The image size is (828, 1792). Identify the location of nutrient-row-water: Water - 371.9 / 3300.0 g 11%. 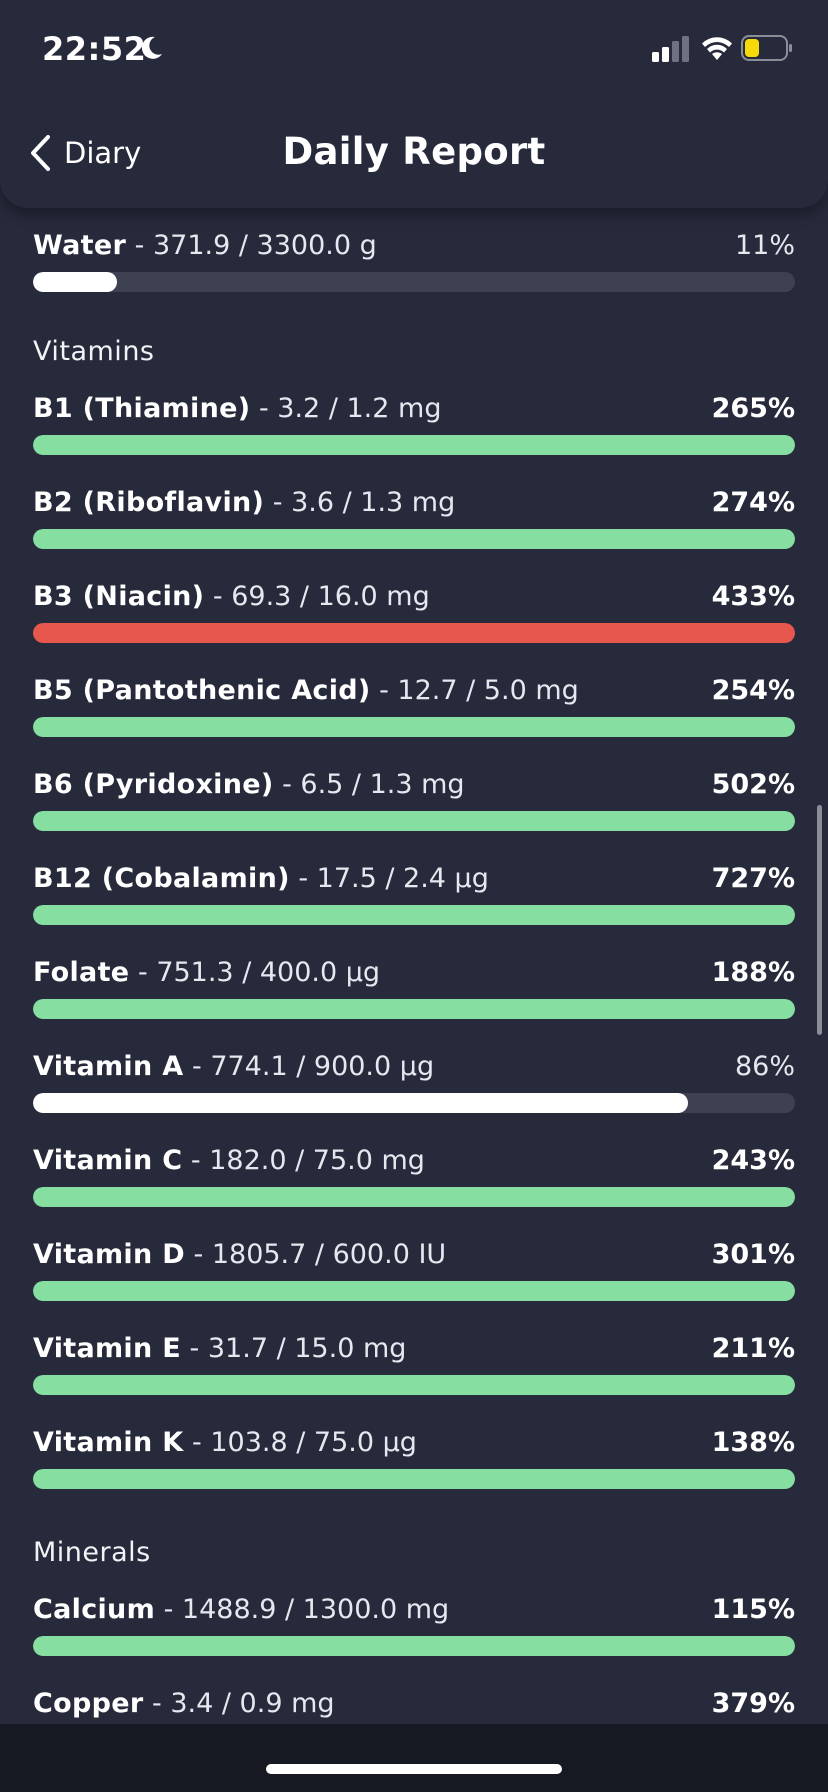
(414, 259).